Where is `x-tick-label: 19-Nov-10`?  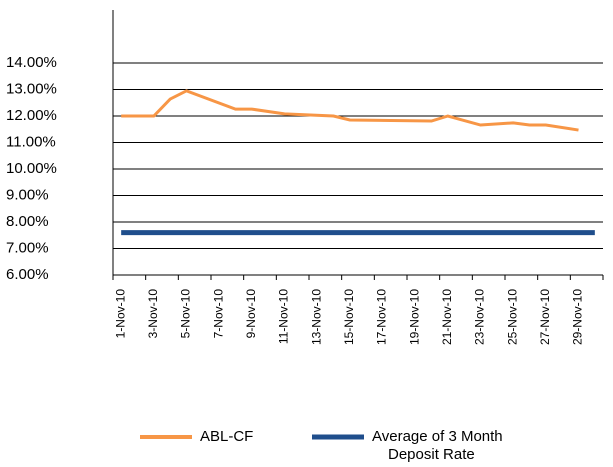 x-tick-label: 19-Nov-10 is located at coordinates (414, 317).